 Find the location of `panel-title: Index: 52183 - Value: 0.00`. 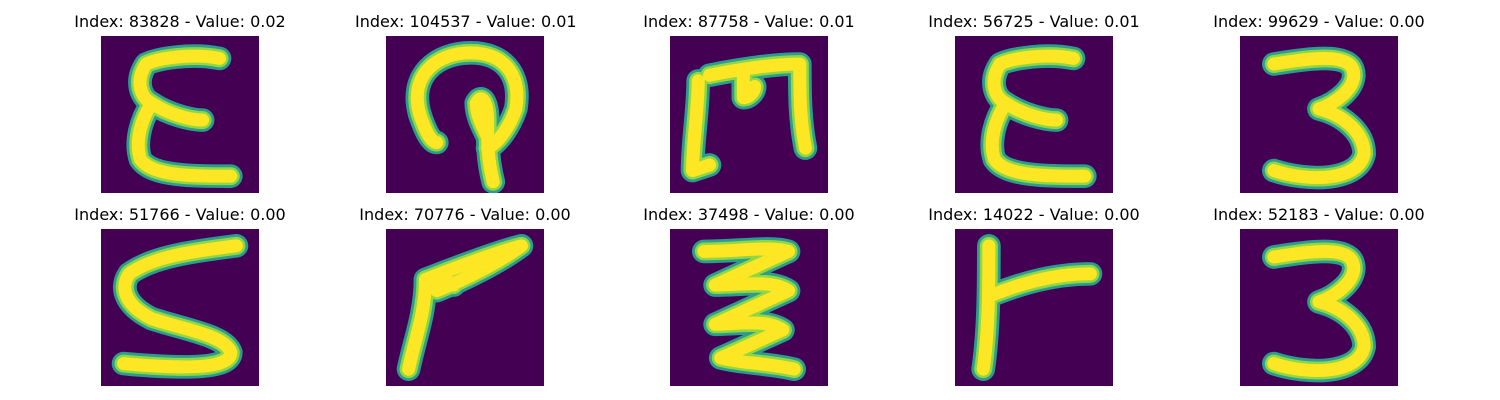

panel-title: Index: 52183 - Value: 0.00 is located at coordinates (1319, 214).